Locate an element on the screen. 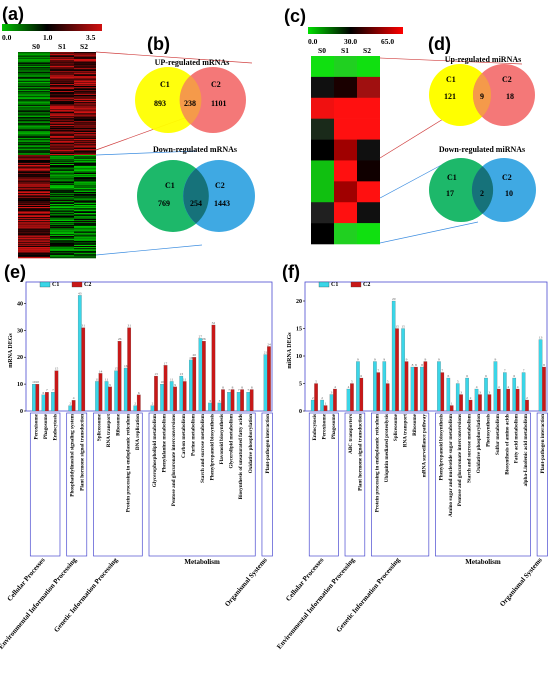 Image resolution: width=550 pixels, height=688 pixels. chart-e-bar-value-c1: 7 is located at coordinates (53, 390).